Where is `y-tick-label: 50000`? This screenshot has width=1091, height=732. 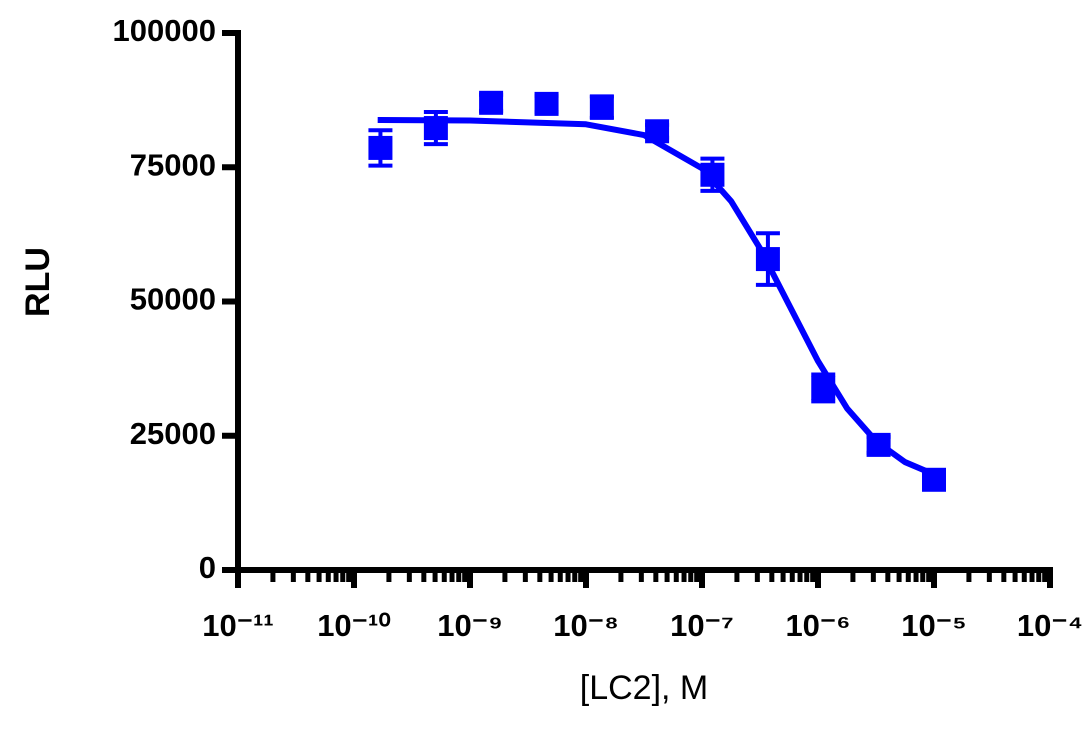
y-tick-label: 50000 is located at coordinates (173, 299).